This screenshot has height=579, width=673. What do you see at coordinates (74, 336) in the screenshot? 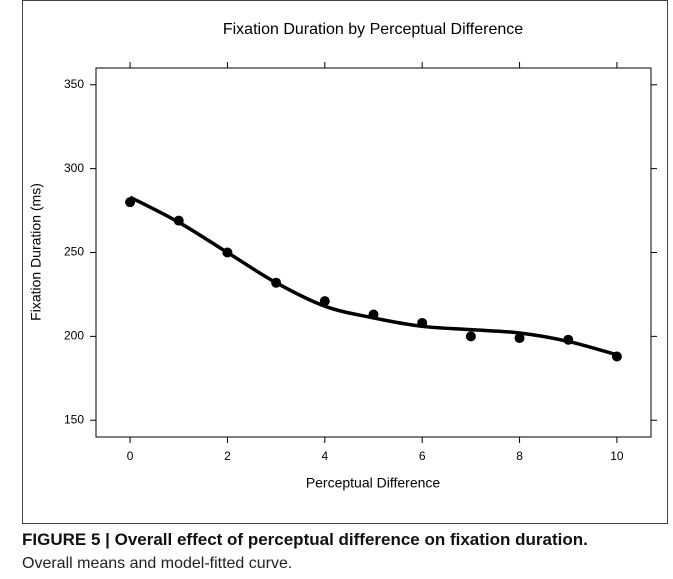
I see `y-tick-label: 200` at bounding box center [74, 336].